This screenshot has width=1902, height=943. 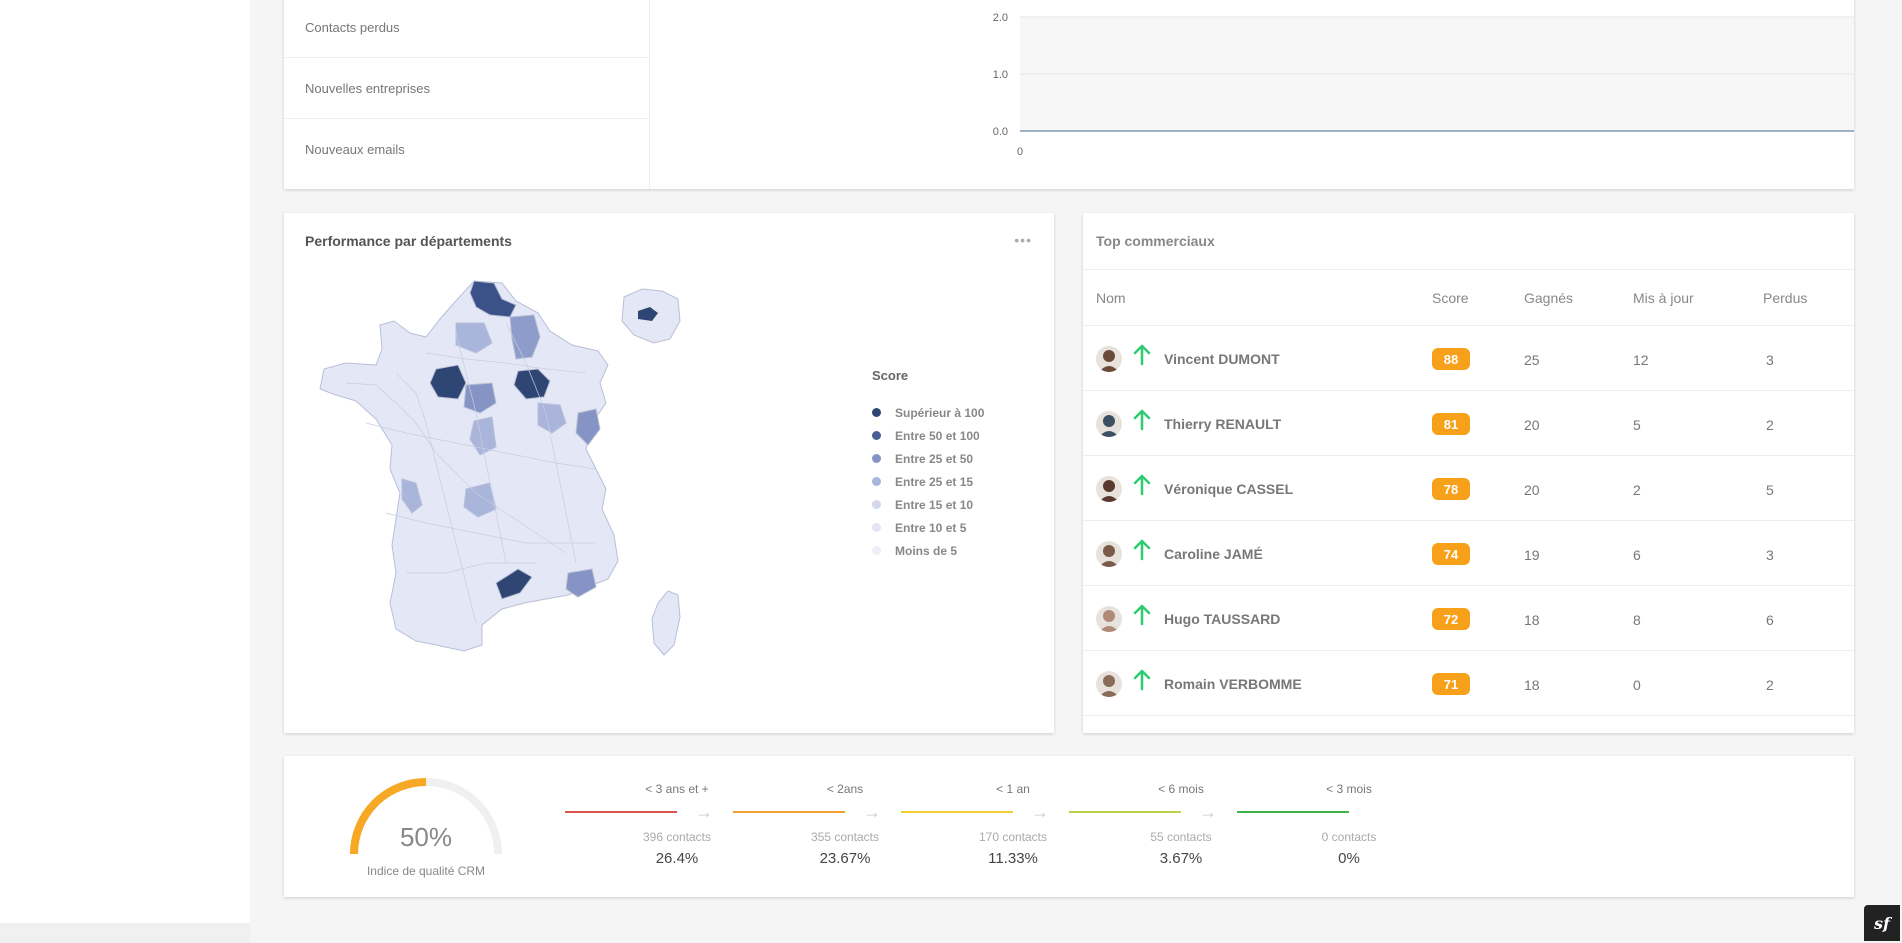 I want to click on legend-item: Entre 25 et 50, so click(x=928, y=458).